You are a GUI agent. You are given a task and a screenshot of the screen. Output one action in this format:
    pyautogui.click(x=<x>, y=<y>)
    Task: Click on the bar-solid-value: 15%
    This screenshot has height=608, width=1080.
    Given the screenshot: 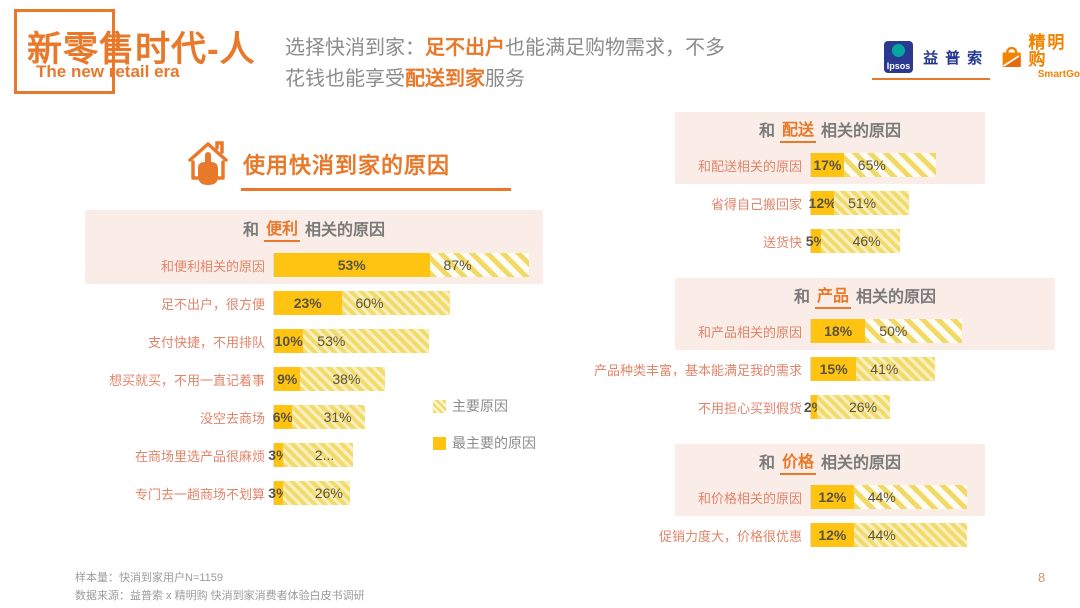 What is the action you would take?
    pyautogui.click(x=833, y=369)
    